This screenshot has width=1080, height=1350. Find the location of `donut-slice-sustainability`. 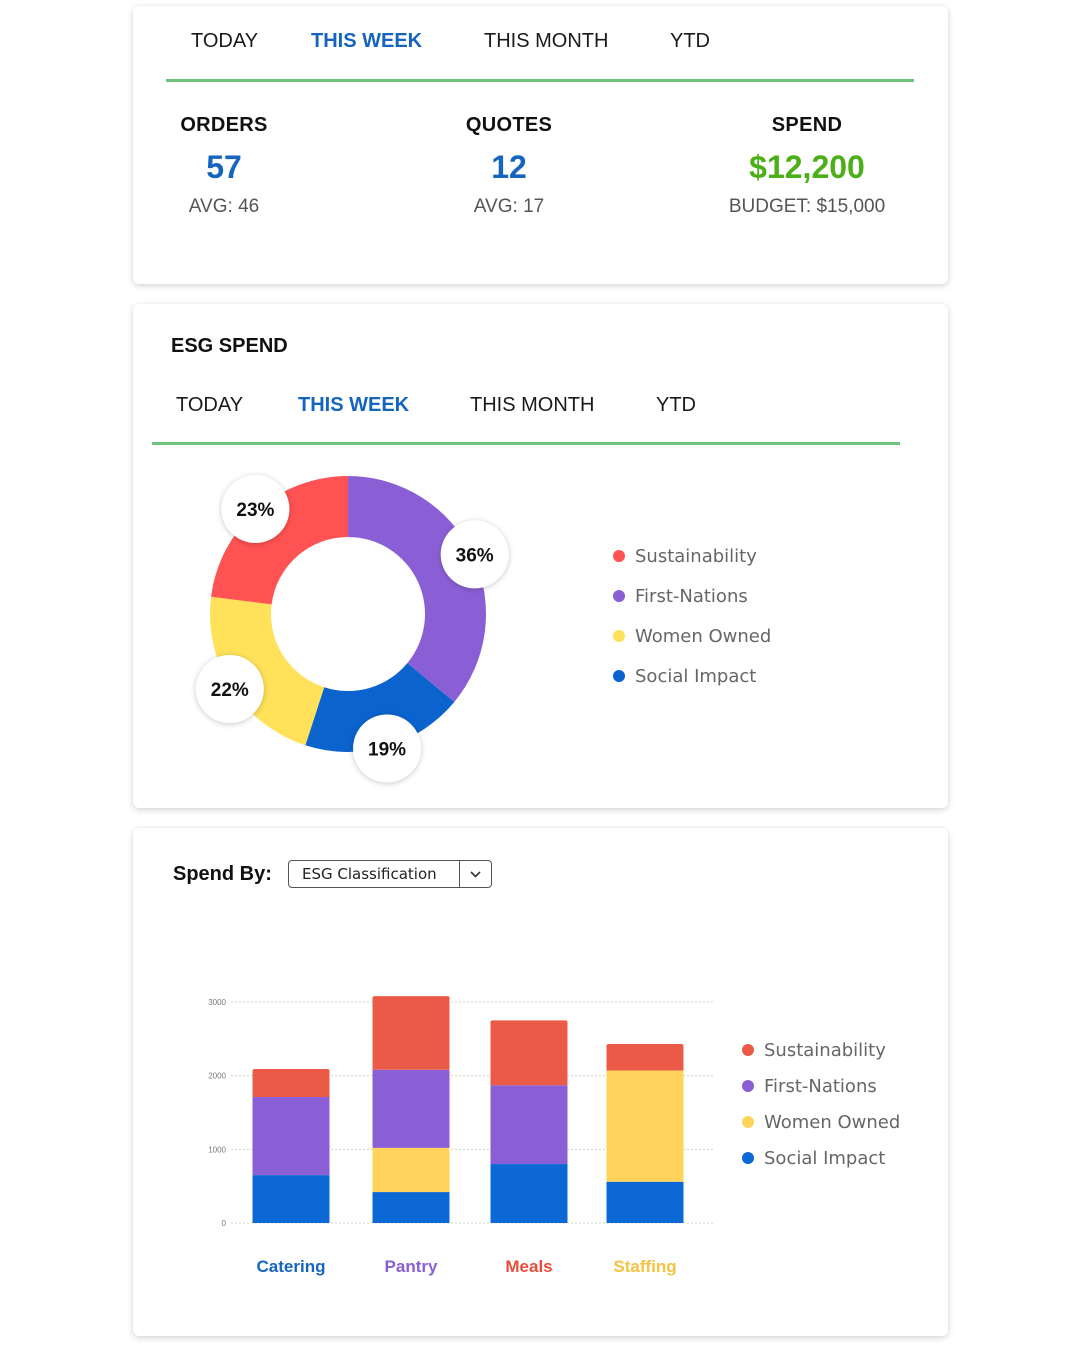

donut-slice-sustainability is located at coordinates (279, 540).